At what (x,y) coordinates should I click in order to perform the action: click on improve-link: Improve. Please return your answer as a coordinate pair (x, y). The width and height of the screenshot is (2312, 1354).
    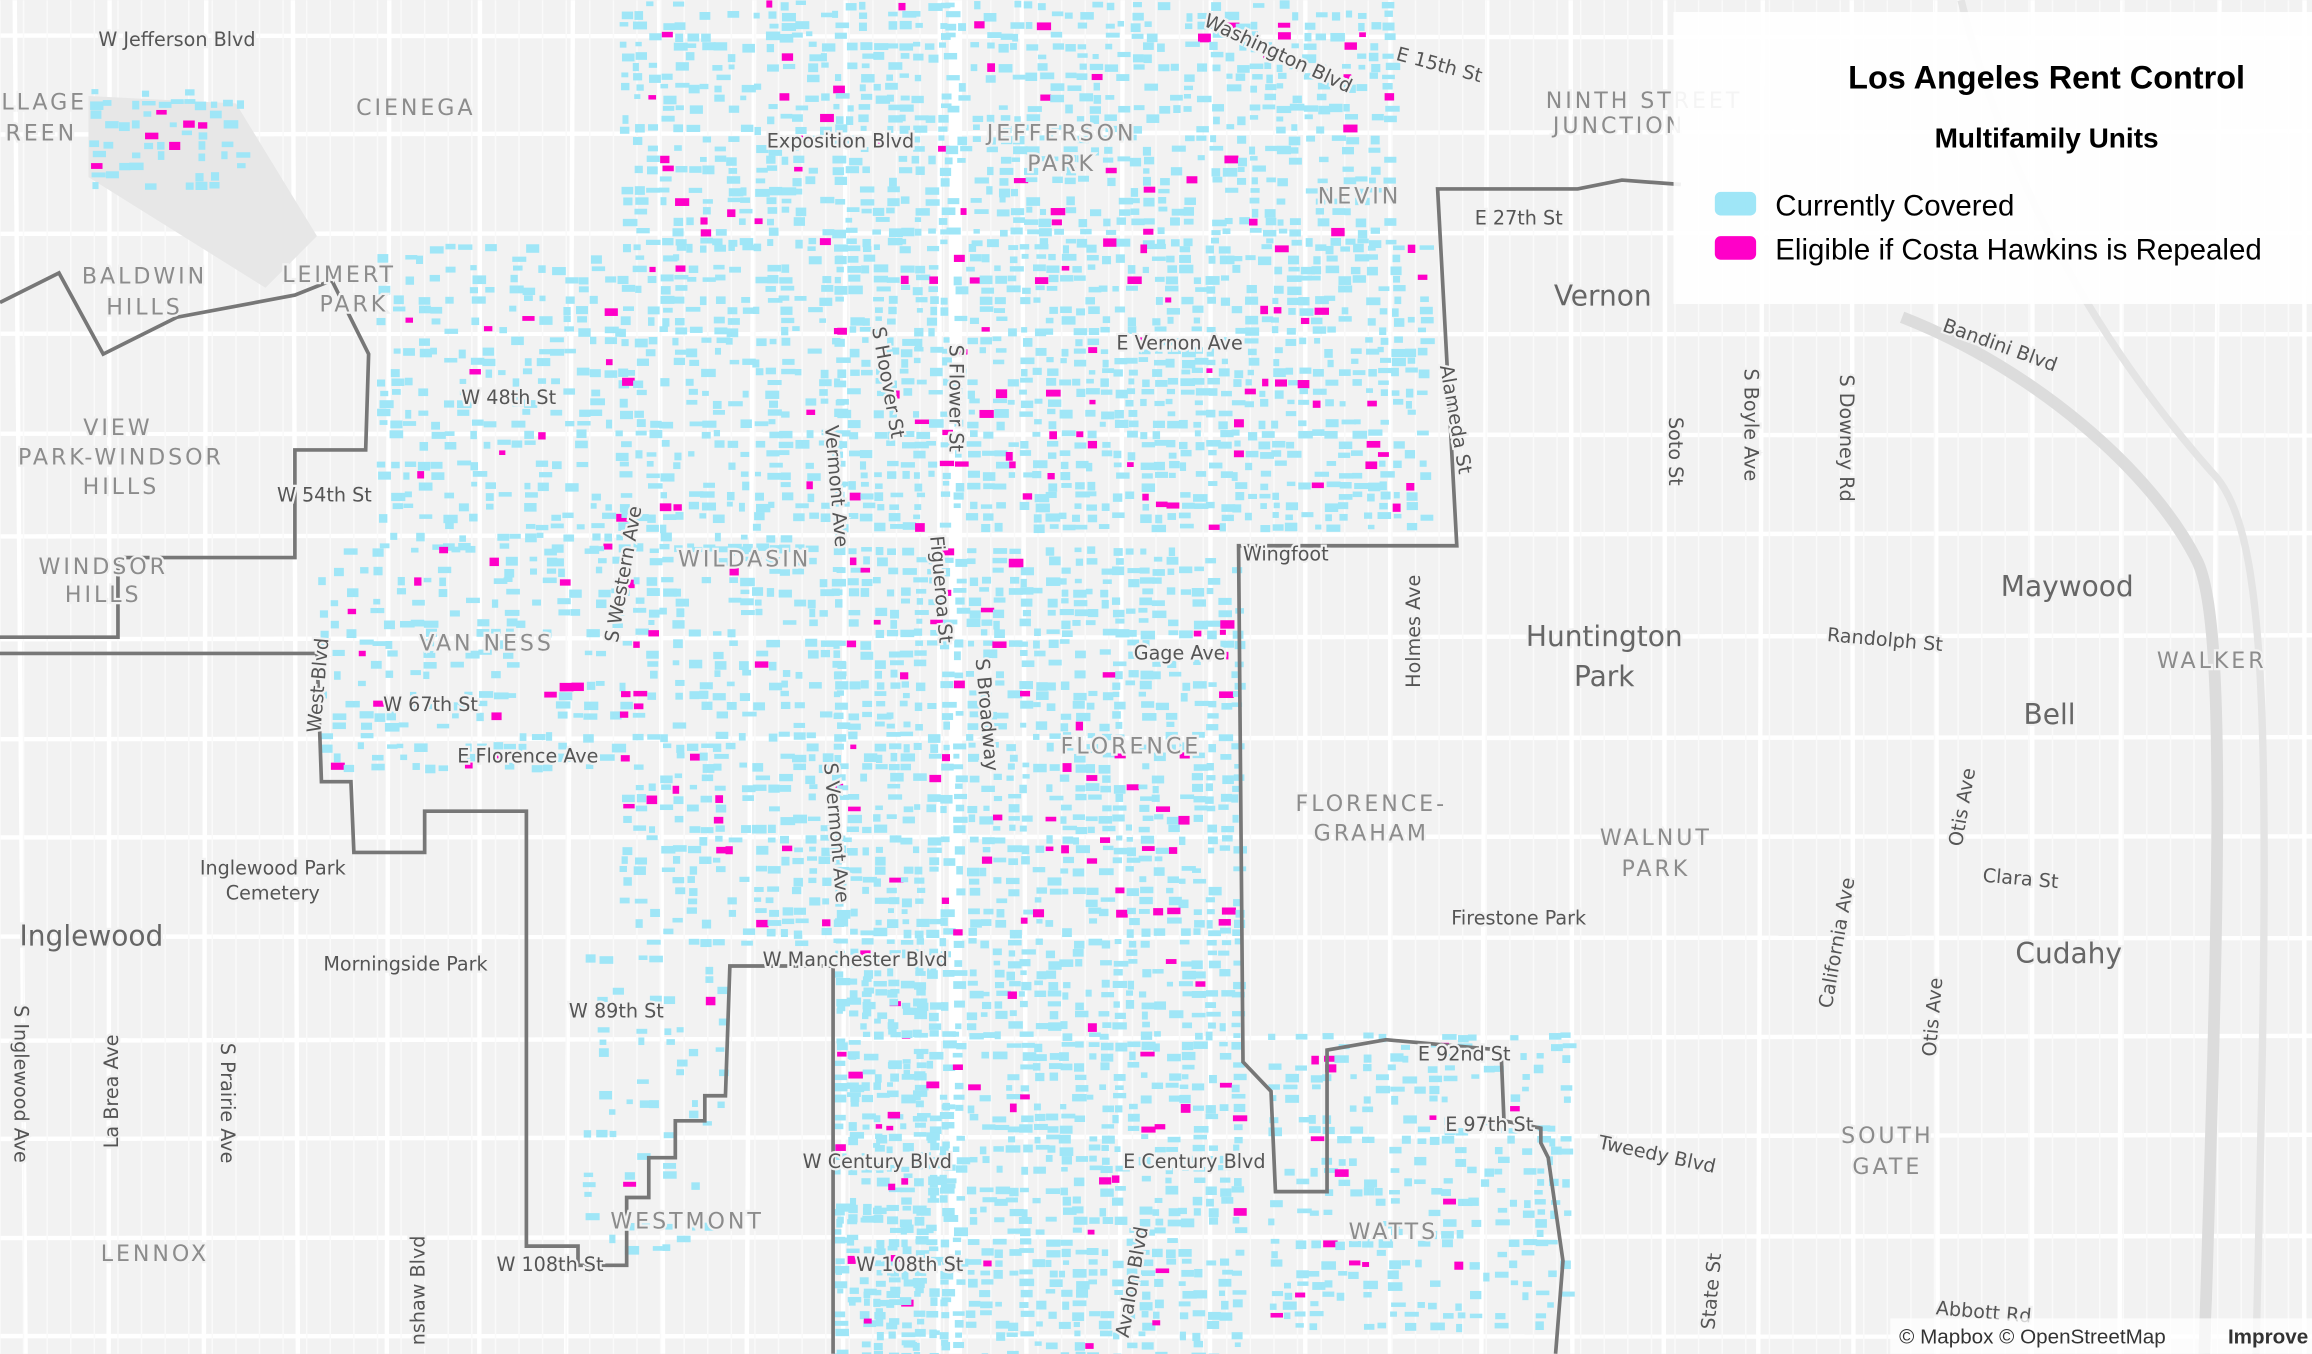
    Looking at the image, I should click on (2268, 1336).